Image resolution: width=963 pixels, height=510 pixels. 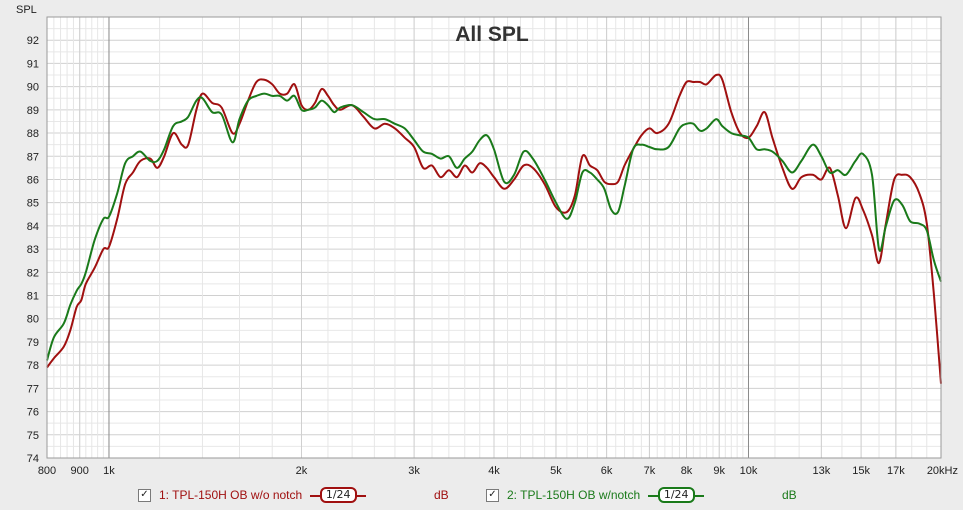 What do you see at coordinates (492, 34) in the screenshot?
I see `chart-title: All SPL` at bounding box center [492, 34].